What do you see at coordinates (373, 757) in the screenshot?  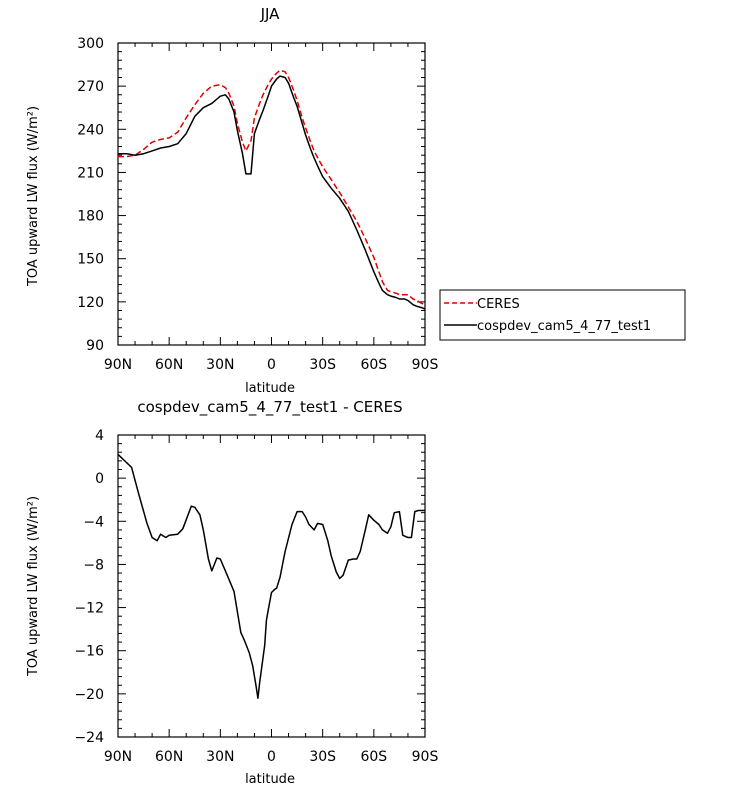 I see `bottom-x-tick-label: 60S` at bounding box center [373, 757].